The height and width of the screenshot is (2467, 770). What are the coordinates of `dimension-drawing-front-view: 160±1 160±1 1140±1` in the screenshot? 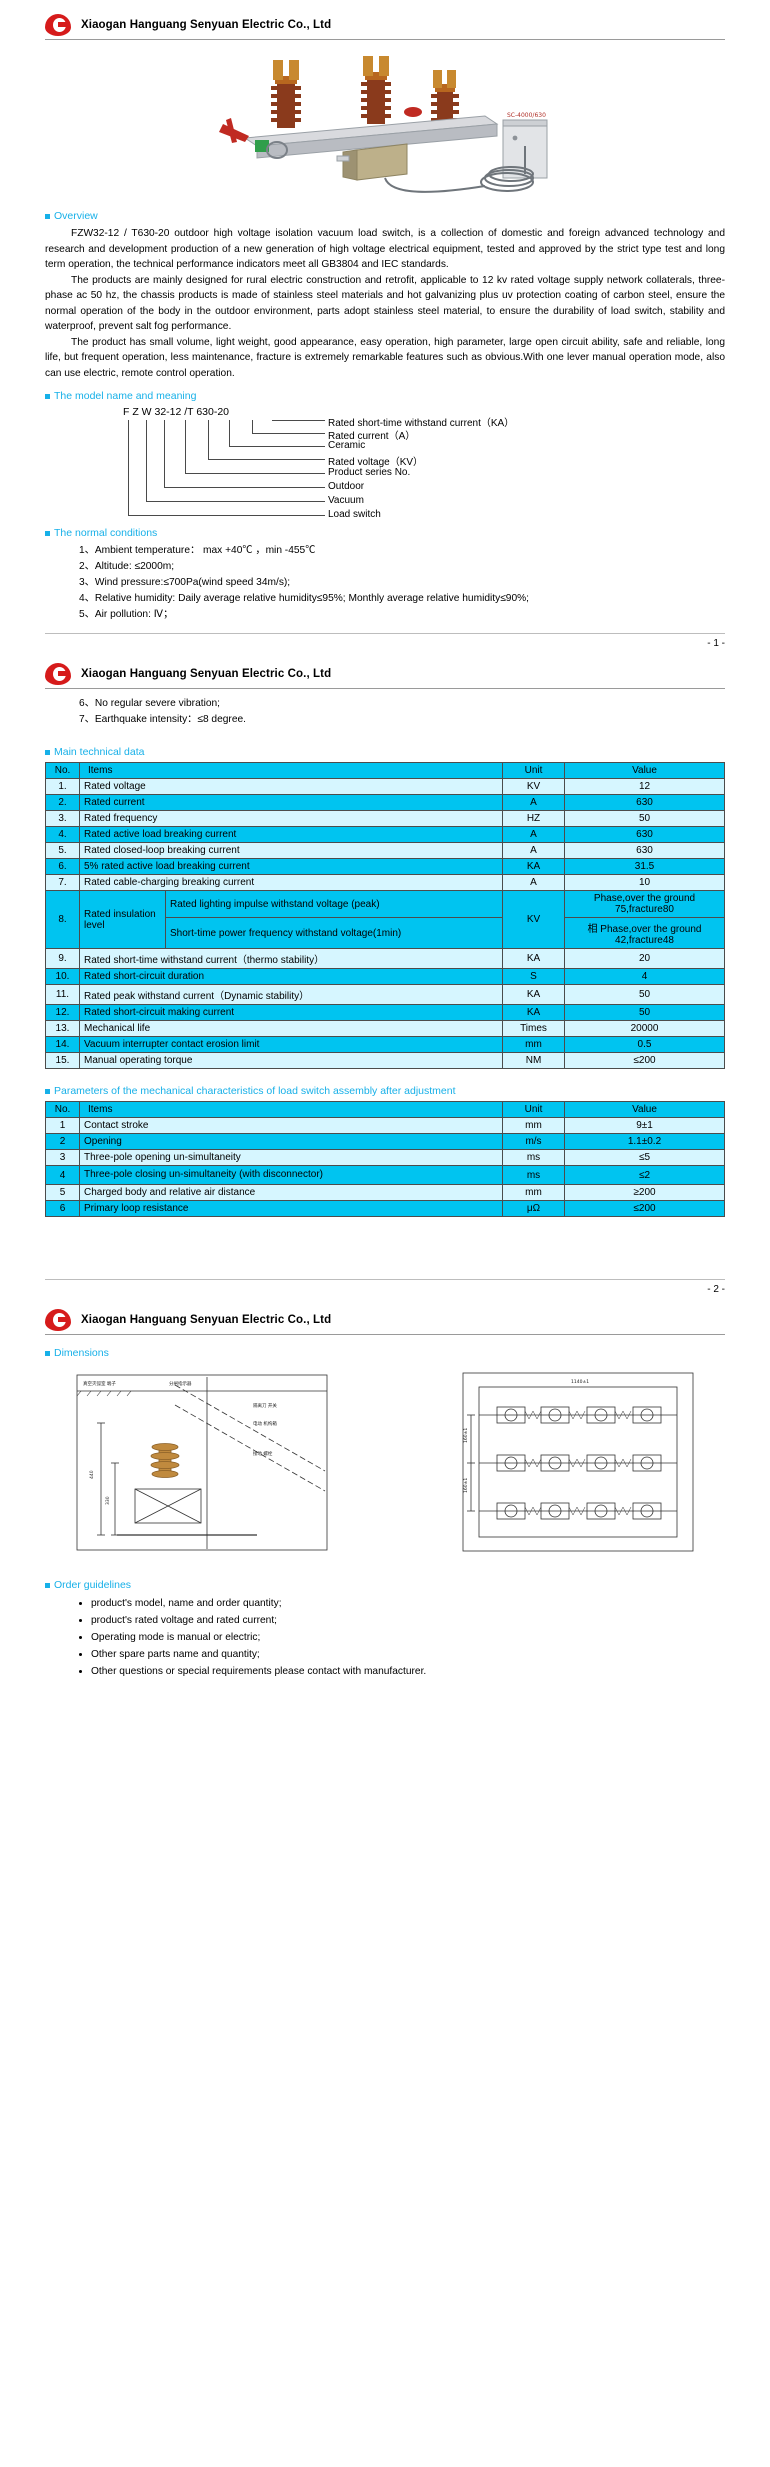 It's located at (578, 1462).